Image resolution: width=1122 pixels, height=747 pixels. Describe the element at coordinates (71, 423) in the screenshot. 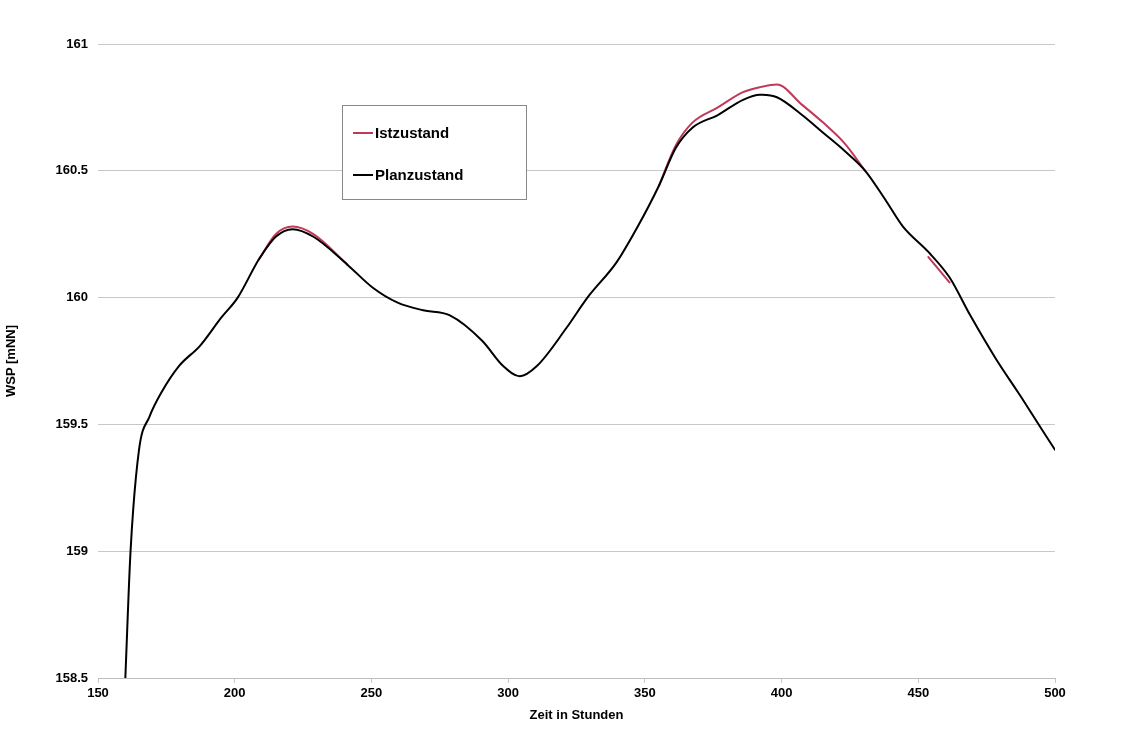

I see `y-tick-label: 159.5` at that location.